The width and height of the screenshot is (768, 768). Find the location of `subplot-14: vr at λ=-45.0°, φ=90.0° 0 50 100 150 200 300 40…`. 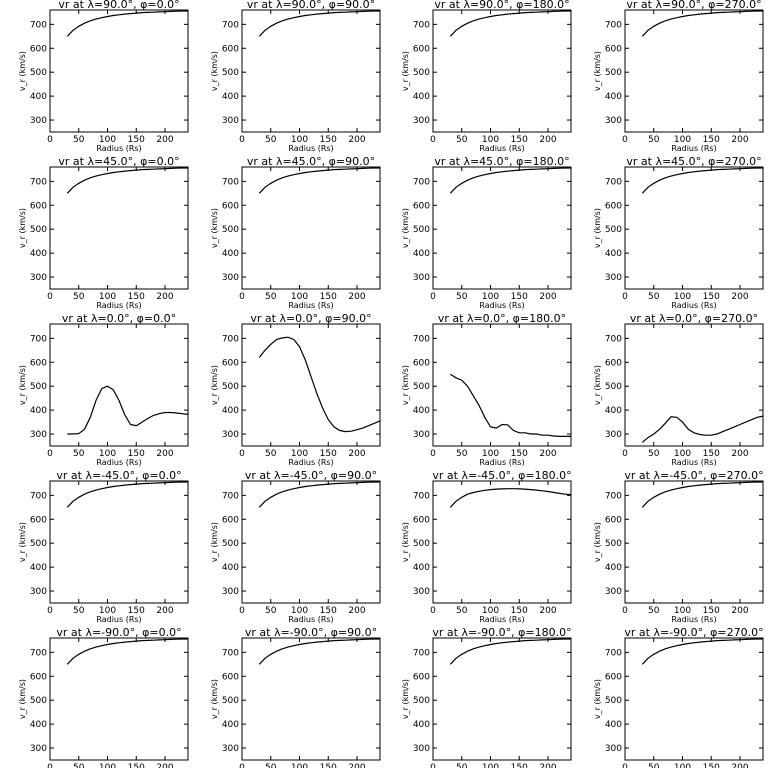

subplot-14: vr at λ=-45.0°, φ=90.0° 0 50 100 150 200 300 40… is located at coordinates (295, 546).